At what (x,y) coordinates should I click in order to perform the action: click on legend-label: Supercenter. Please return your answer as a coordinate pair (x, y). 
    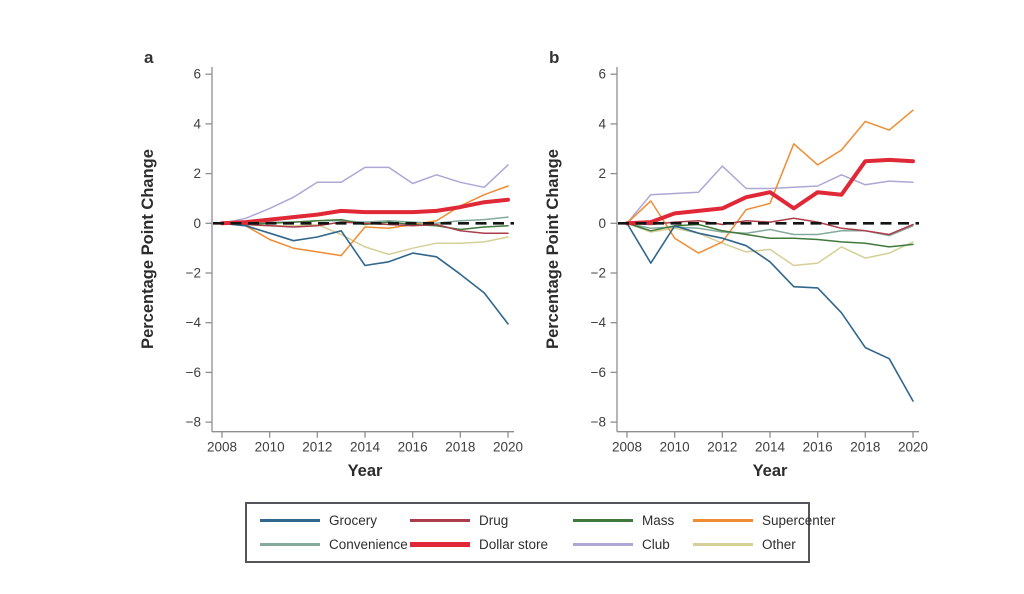
    Looking at the image, I should click on (799, 520).